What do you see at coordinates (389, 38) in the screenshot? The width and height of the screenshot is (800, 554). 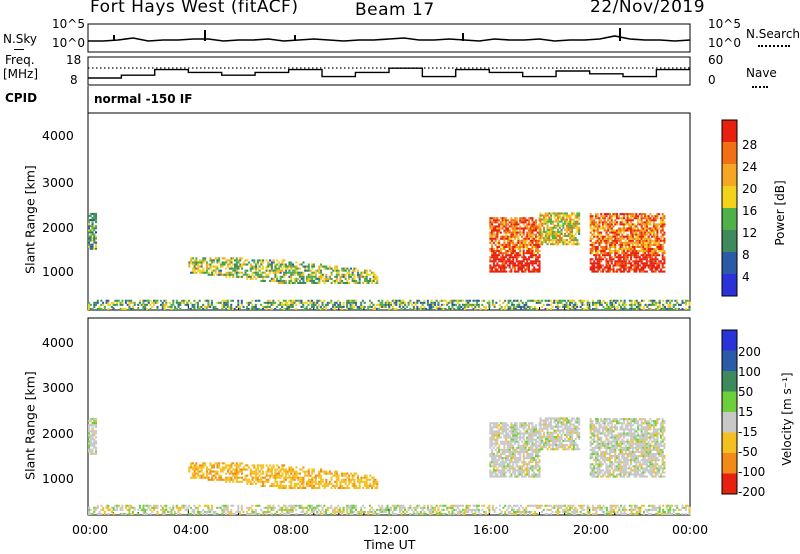 I see `nsky-trace` at bounding box center [389, 38].